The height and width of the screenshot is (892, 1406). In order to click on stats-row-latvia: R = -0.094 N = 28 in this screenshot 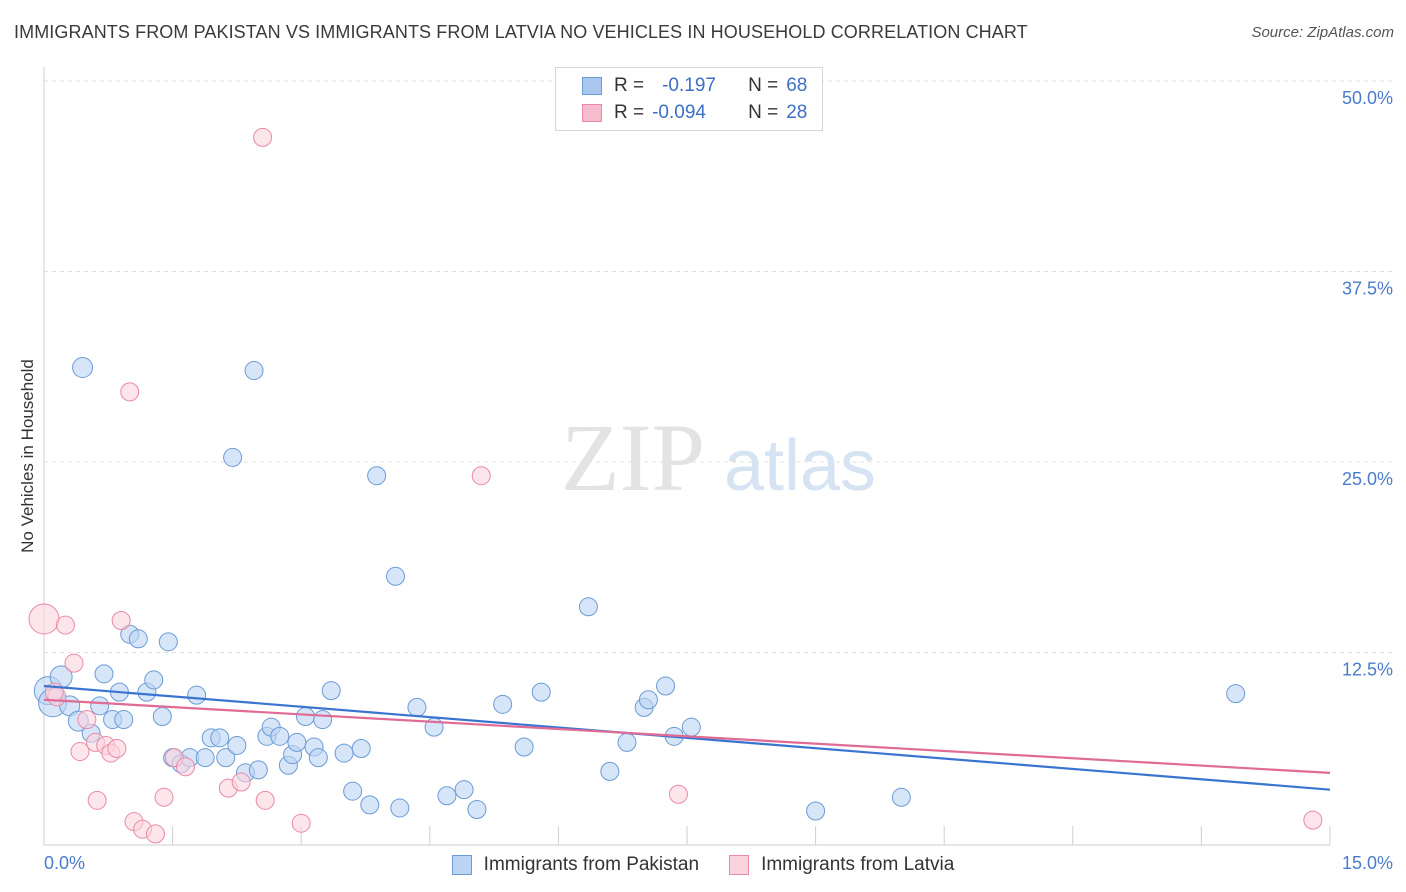, I will do `click(681, 113)`.